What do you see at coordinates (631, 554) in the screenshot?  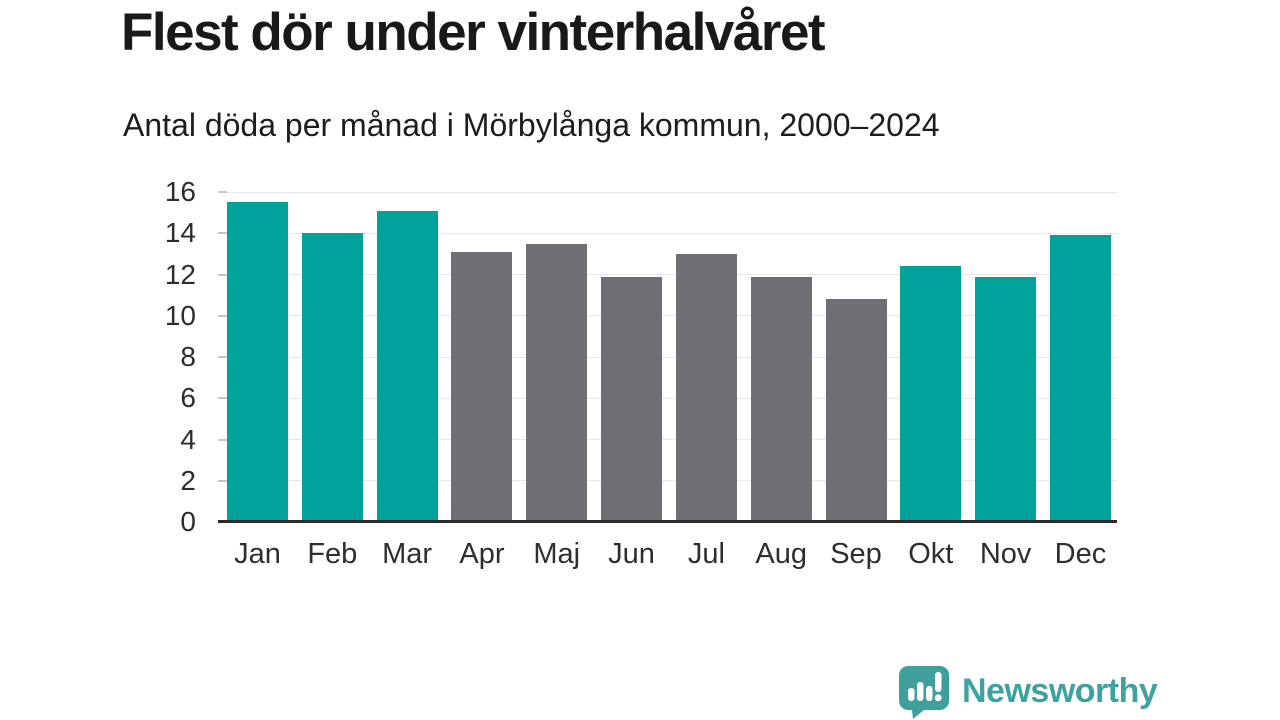 I see `x-axis-label-jun: Jun` at bounding box center [631, 554].